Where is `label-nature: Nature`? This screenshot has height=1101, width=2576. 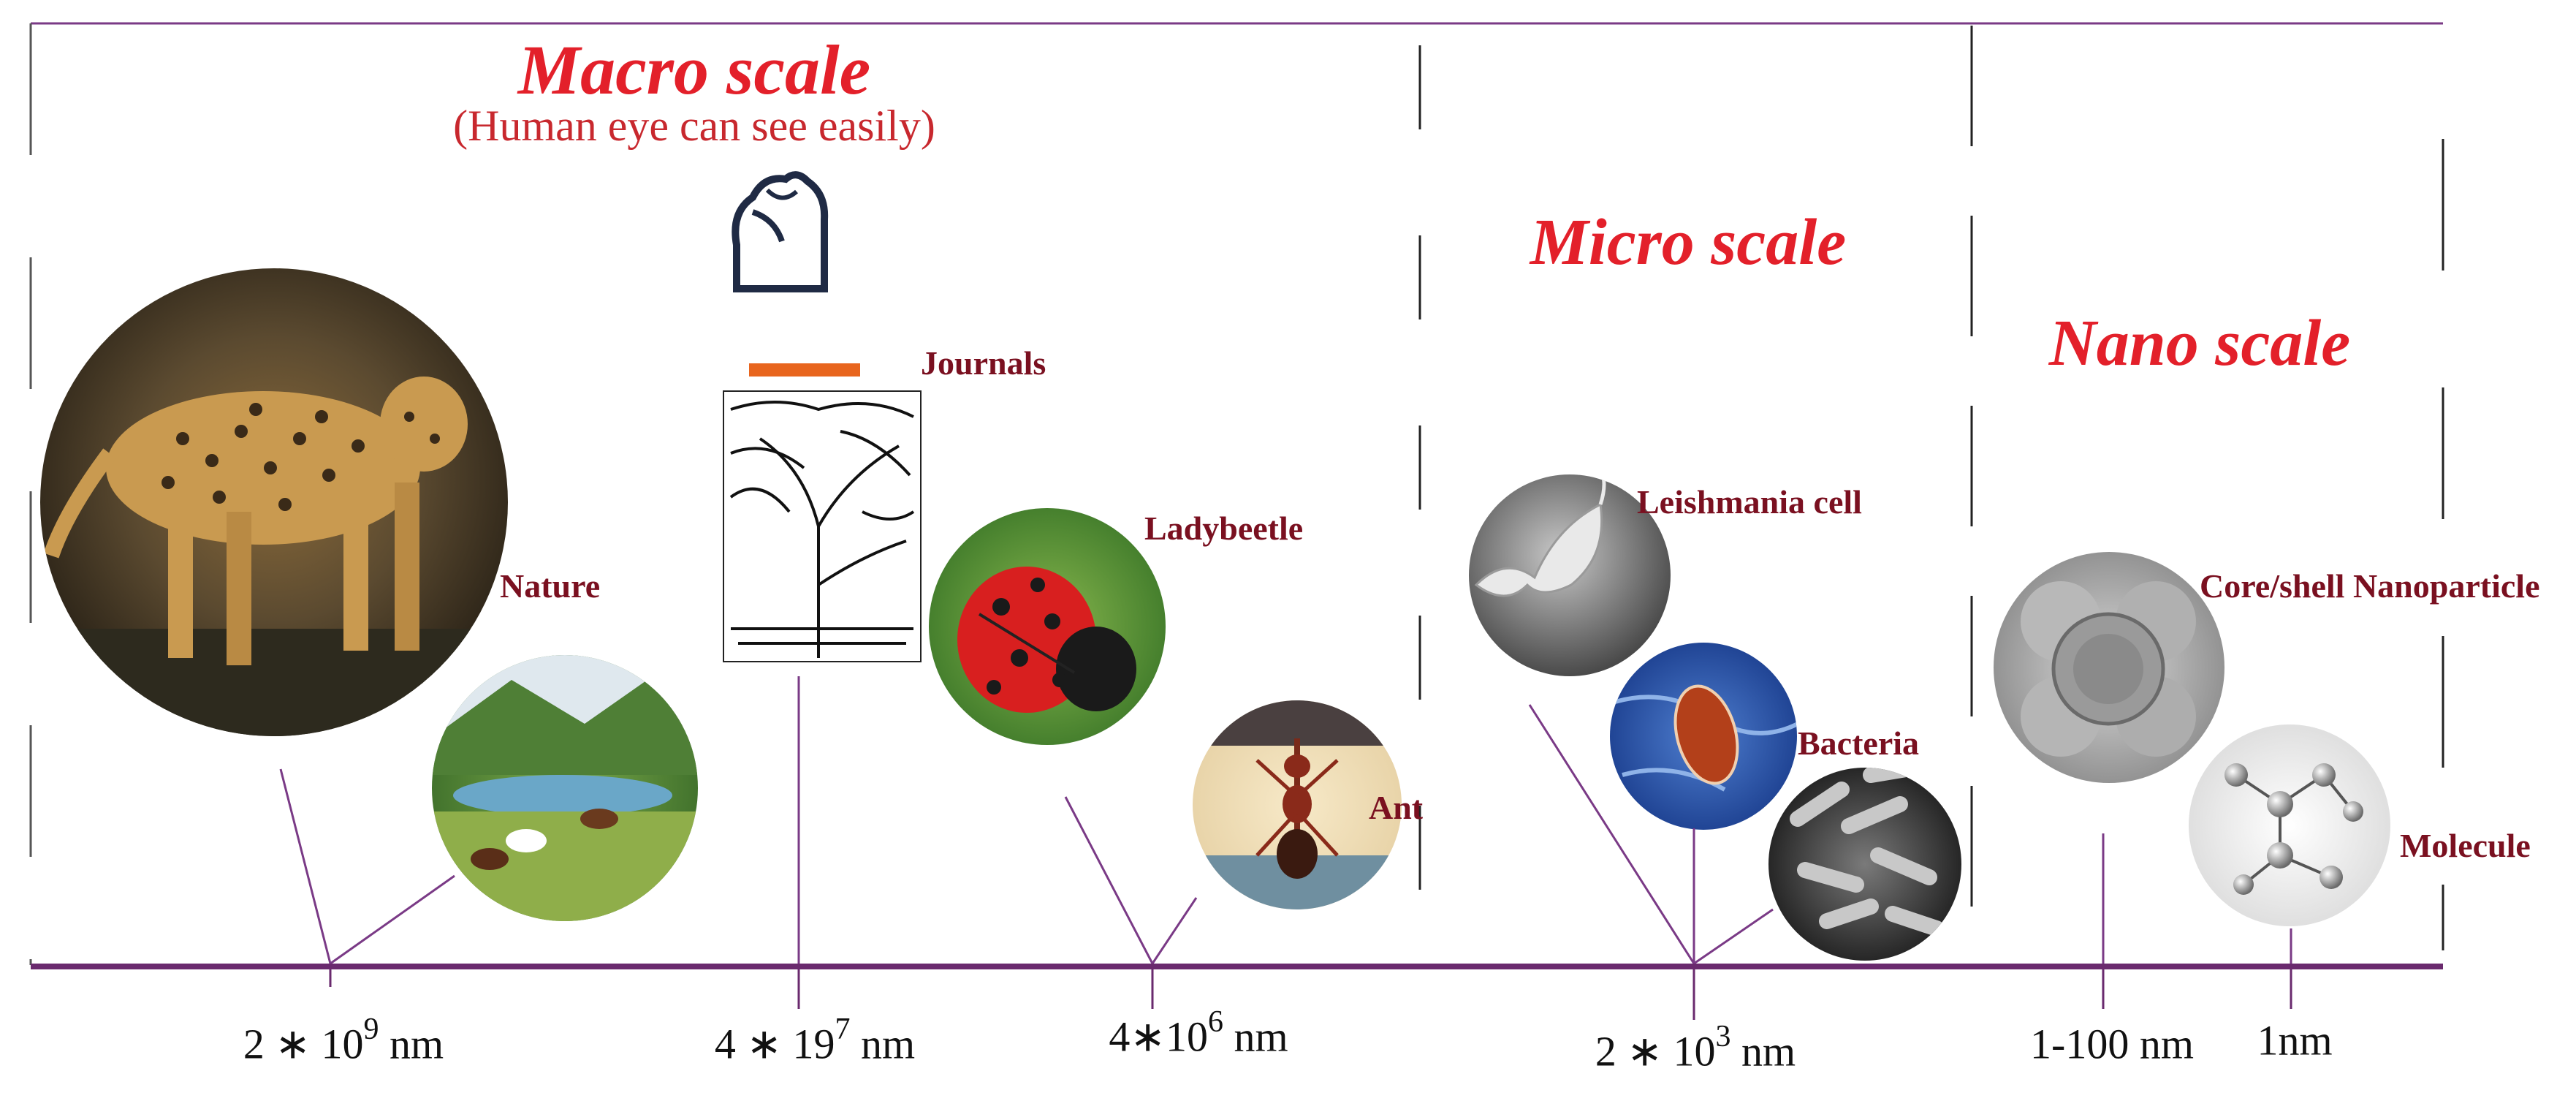
label-nature: Nature is located at coordinates (550, 586).